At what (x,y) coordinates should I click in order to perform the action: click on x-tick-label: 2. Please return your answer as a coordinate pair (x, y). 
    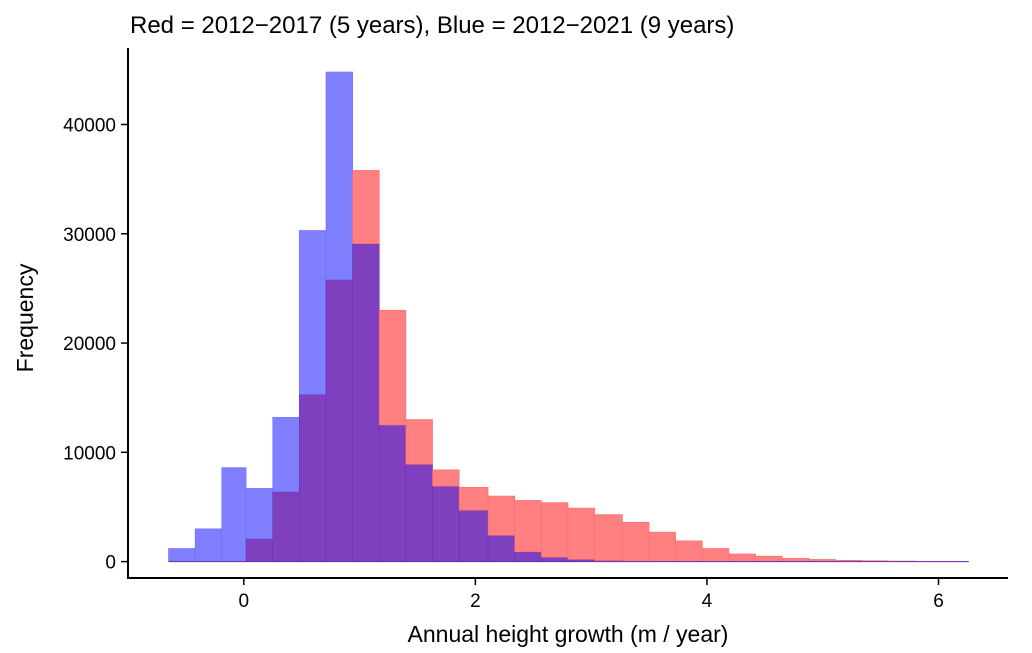
    Looking at the image, I should click on (475, 601).